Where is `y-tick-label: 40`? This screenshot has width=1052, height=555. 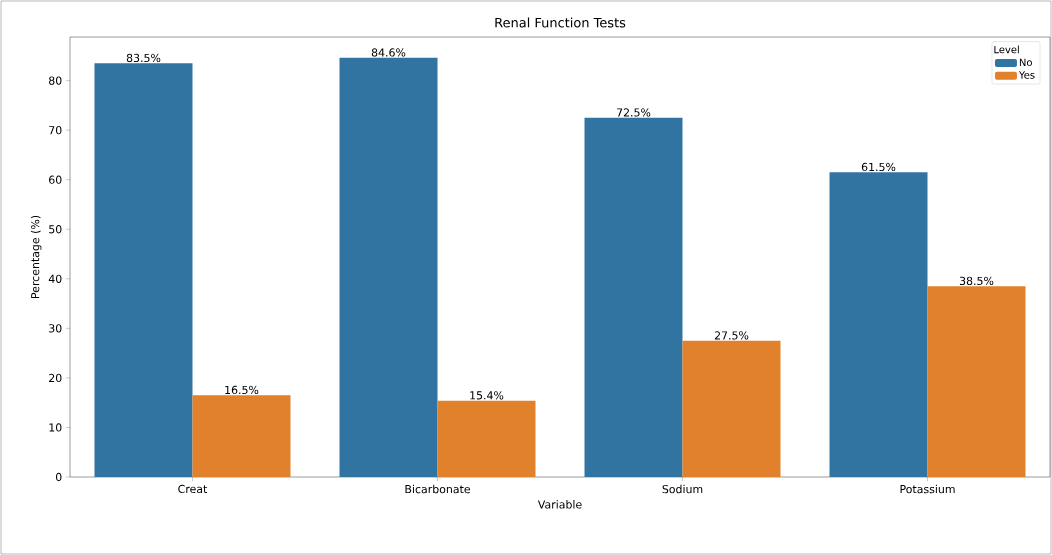
y-tick-label: 40 is located at coordinates (55, 278).